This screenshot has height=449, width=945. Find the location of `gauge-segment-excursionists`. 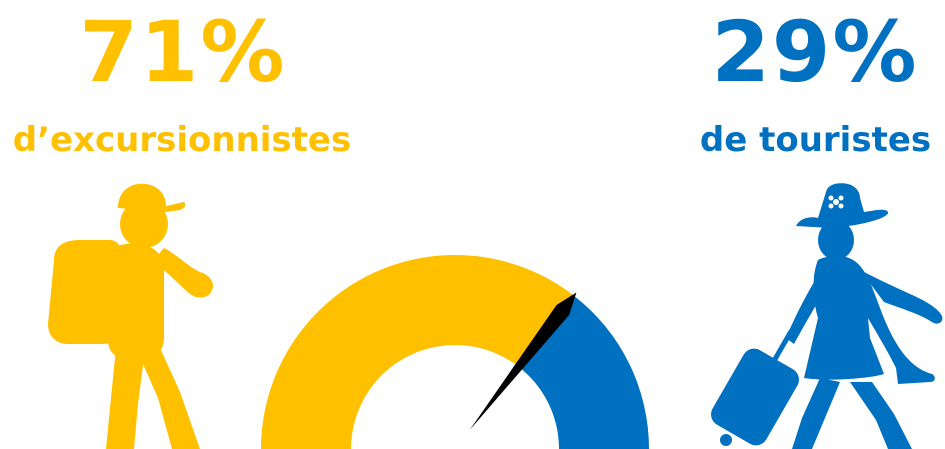

gauge-segment-excursionists is located at coordinates (417, 352).